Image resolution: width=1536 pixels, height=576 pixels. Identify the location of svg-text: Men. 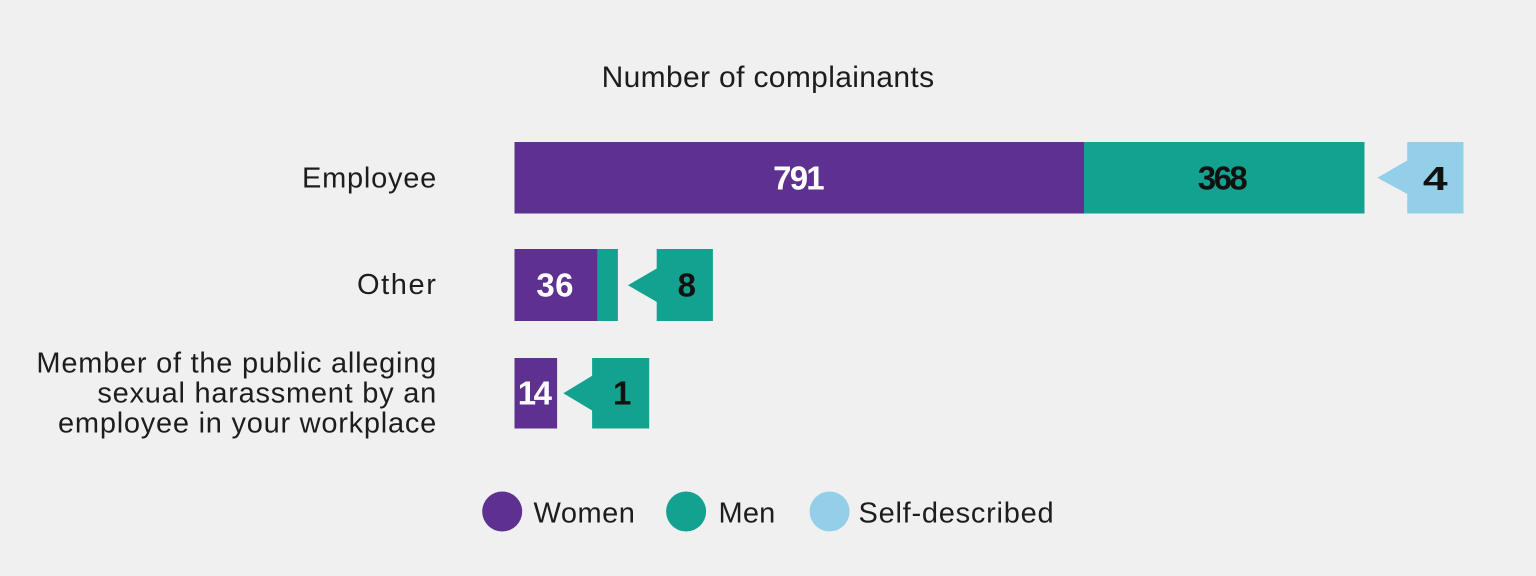
(747, 513).